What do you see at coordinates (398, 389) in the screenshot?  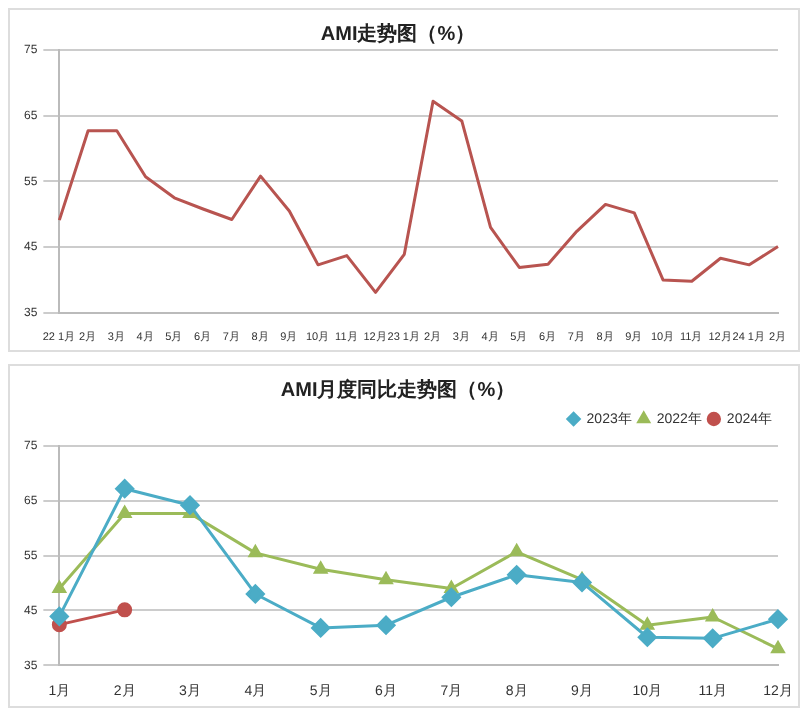 I see `chart-title: AMI月度同比走势图（%）` at bounding box center [398, 389].